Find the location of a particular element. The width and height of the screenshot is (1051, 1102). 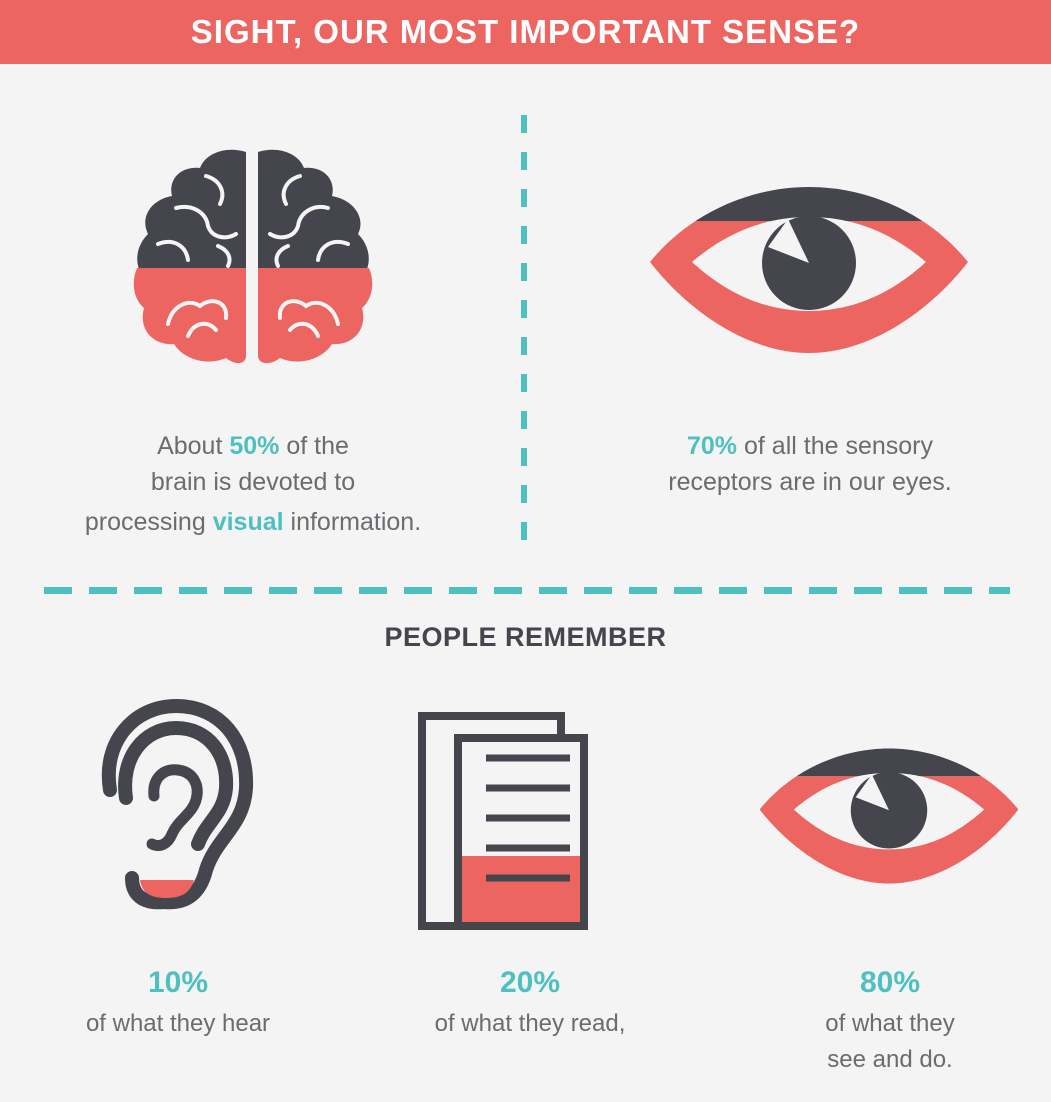

brain-percent: 50% is located at coordinates (254, 446).